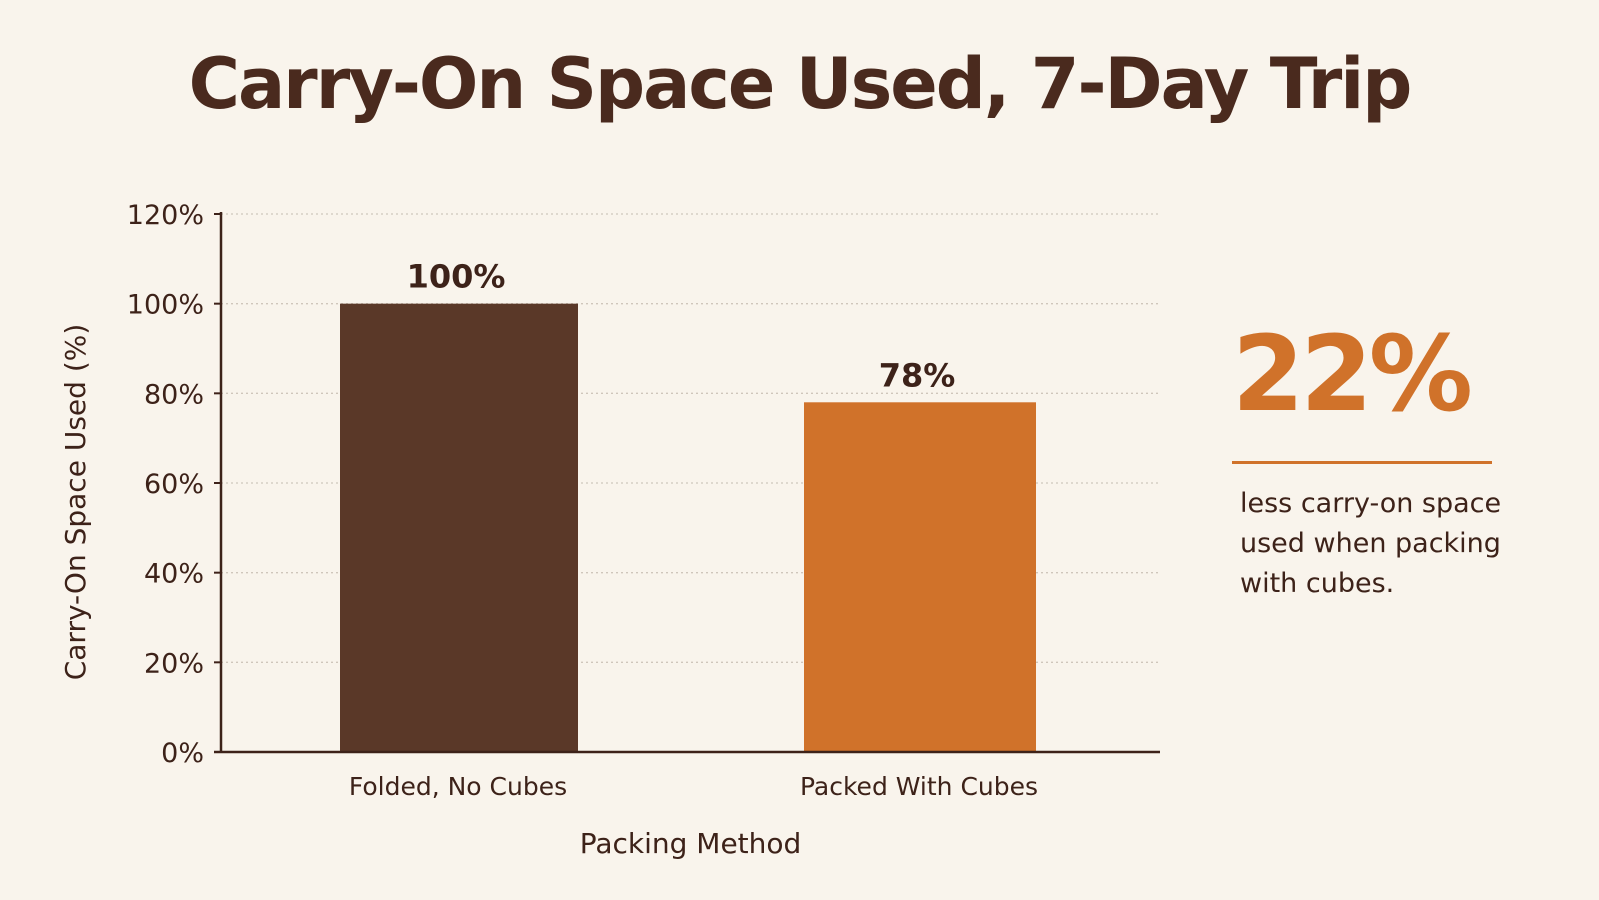  Describe the element at coordinates (1352, 374) in the screenshot. I see `callout-value: 22%` at that location.